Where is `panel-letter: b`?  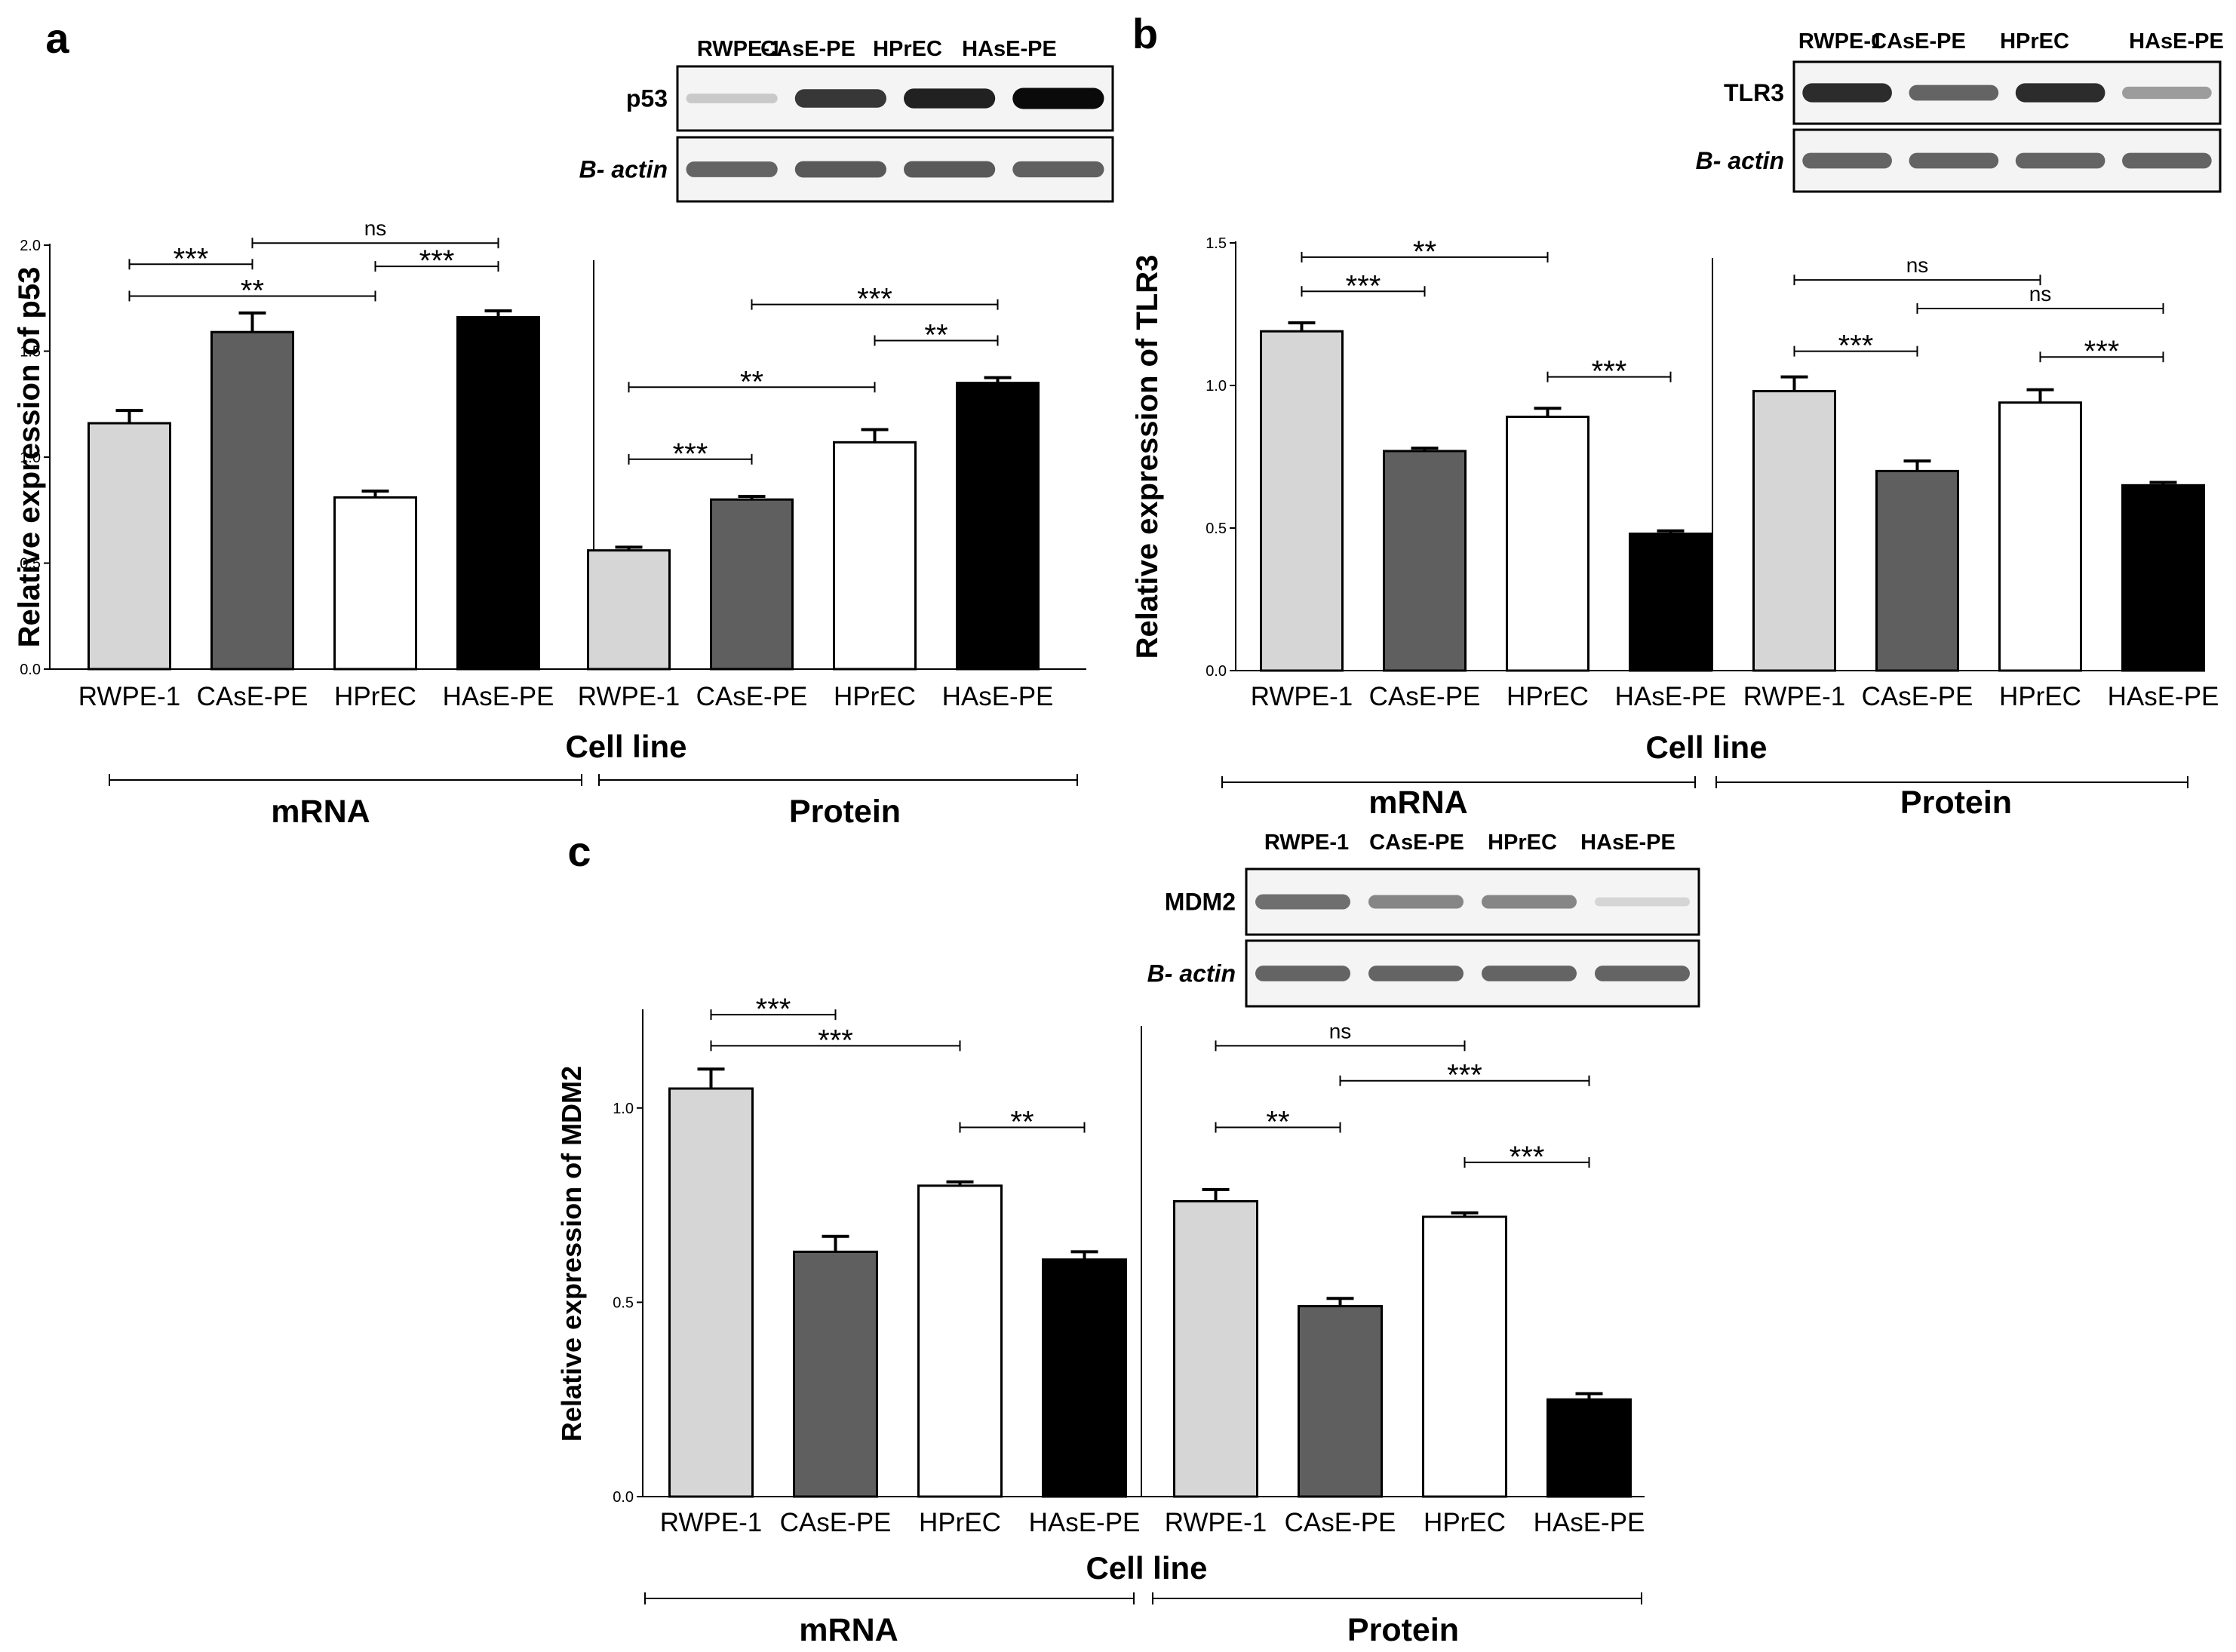 panel-letter: b is located at coordinates (1145, 33).